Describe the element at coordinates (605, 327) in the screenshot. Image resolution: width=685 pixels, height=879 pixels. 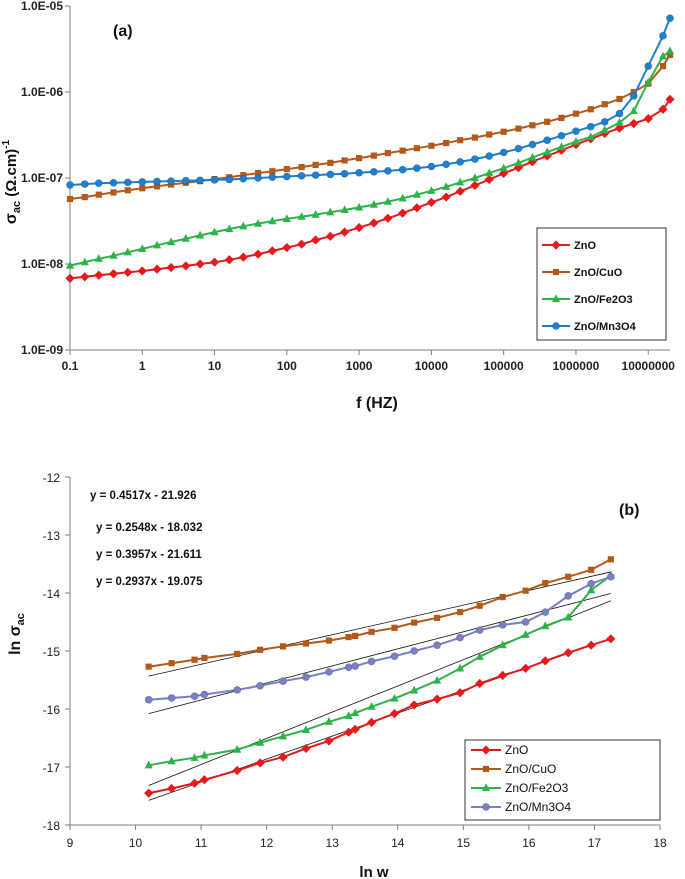
I see `panel-a-legend-label: ZnO/Mn3O4` at that location.